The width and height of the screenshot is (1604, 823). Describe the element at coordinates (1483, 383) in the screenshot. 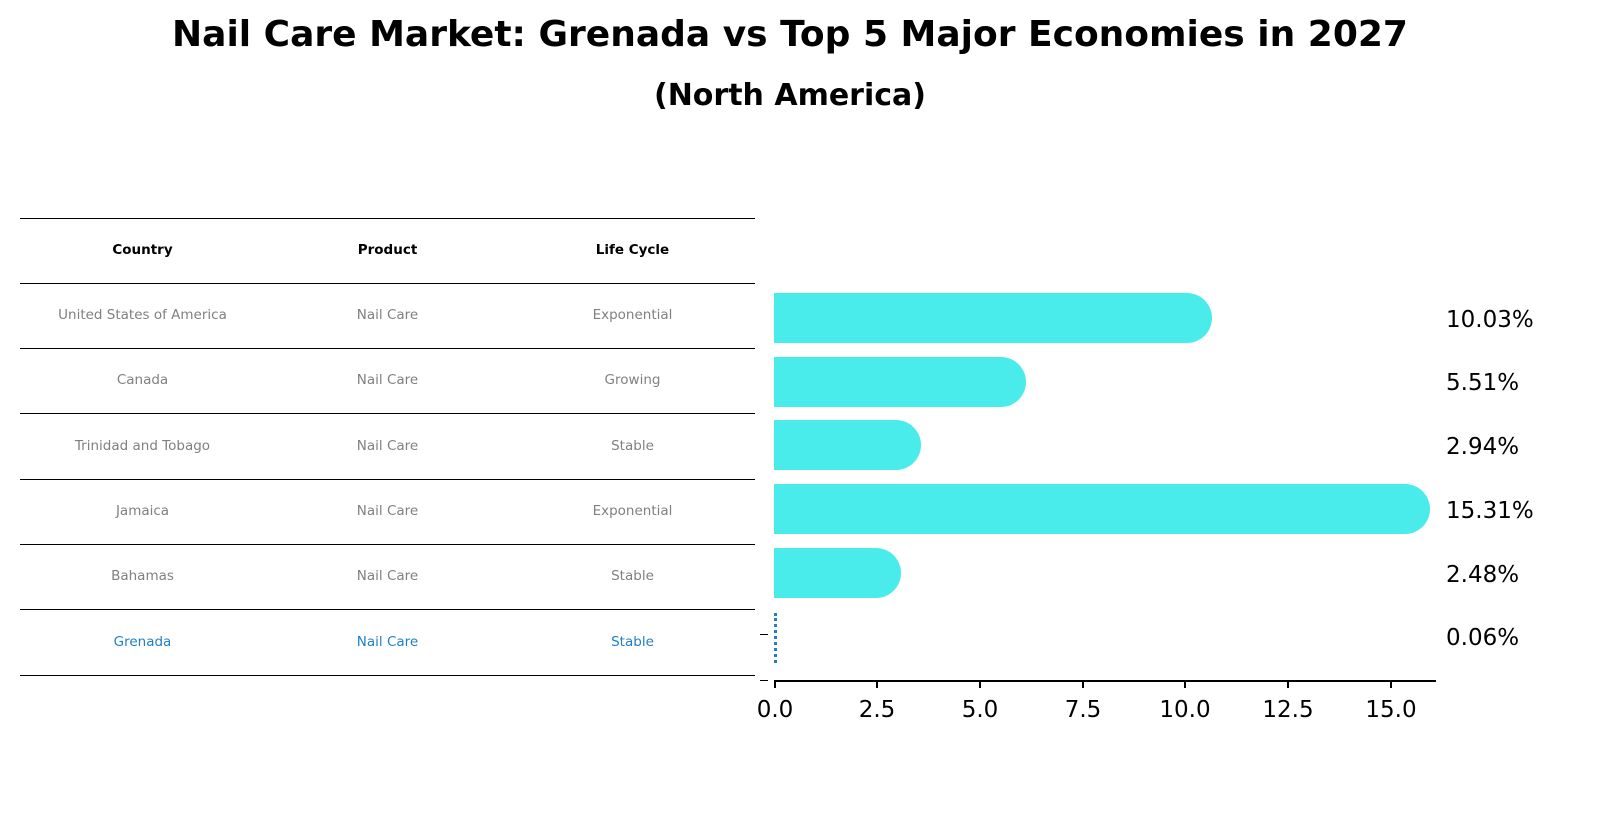

I see `value-label: 5.51%` at that location.